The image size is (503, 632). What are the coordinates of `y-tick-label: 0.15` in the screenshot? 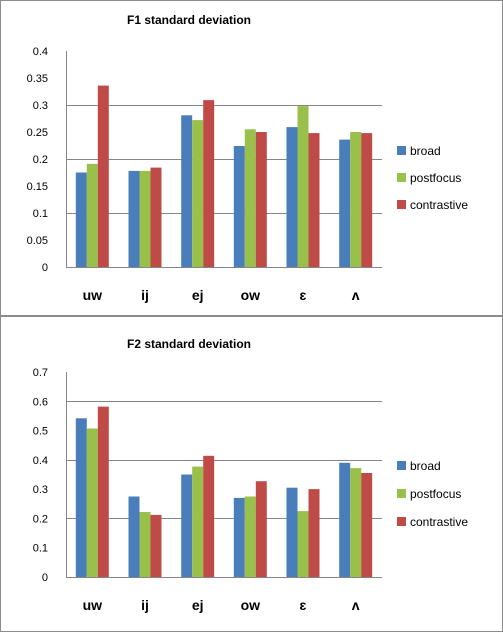 It's located at (37, 187).